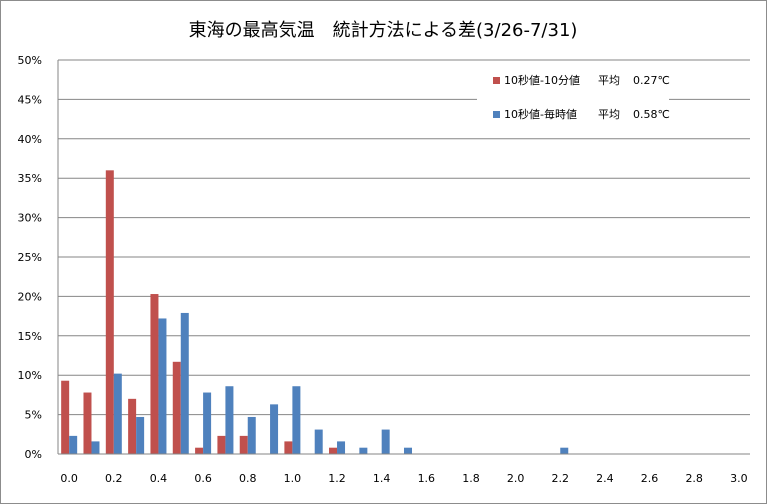 The height and width of the screenshot is (504, 767). Describe the element at coordinates (337, 478) in the screenshot. I see `x-tick-label: 1.2` at that location.